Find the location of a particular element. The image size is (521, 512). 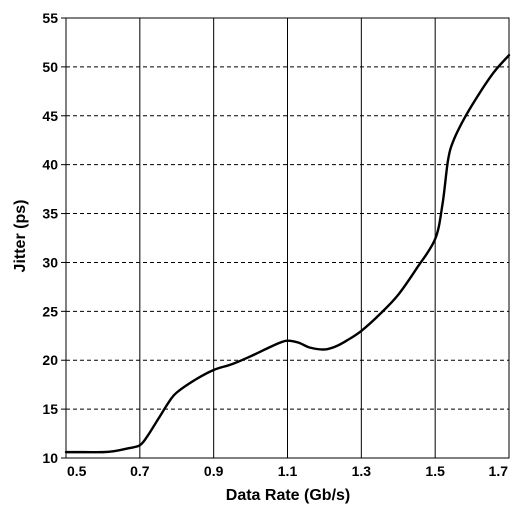

y-tick-label: 55 is located at coordinates (50, 18).